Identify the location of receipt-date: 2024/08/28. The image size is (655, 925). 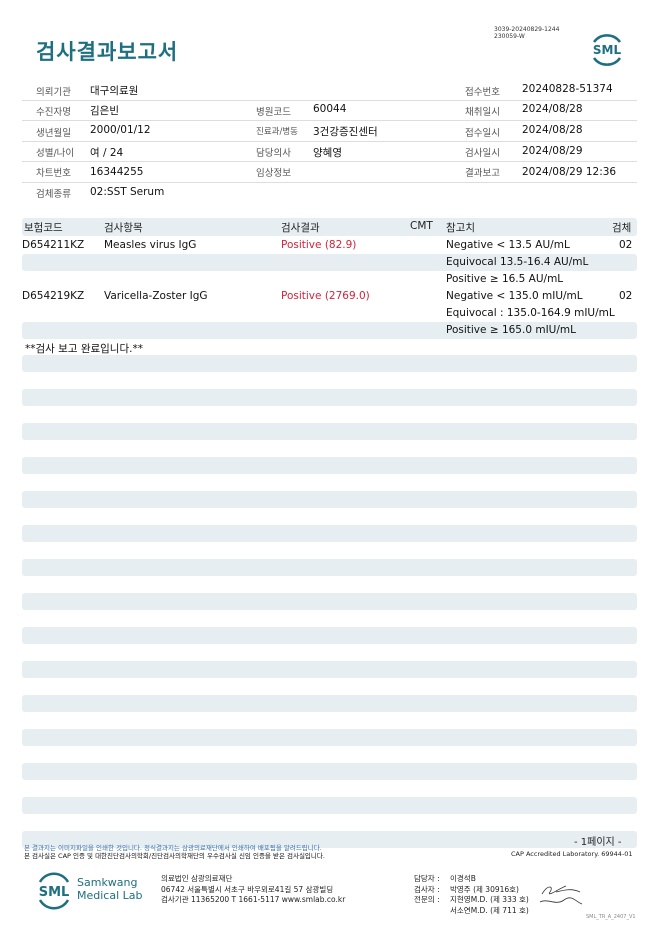
(552, 130).